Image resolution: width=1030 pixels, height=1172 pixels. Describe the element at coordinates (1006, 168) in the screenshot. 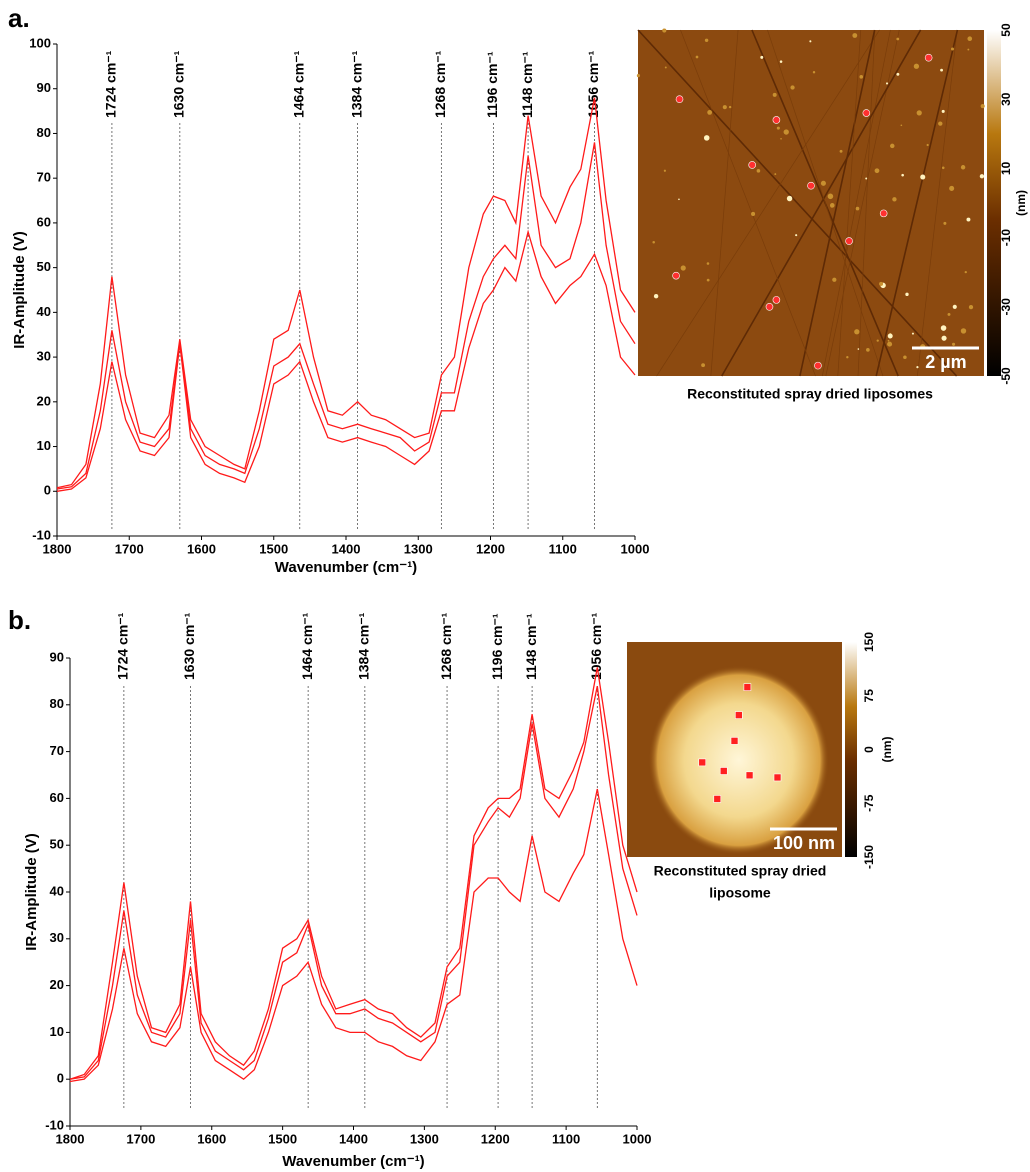

I see `colorbar-tick-label: 10` at that location.